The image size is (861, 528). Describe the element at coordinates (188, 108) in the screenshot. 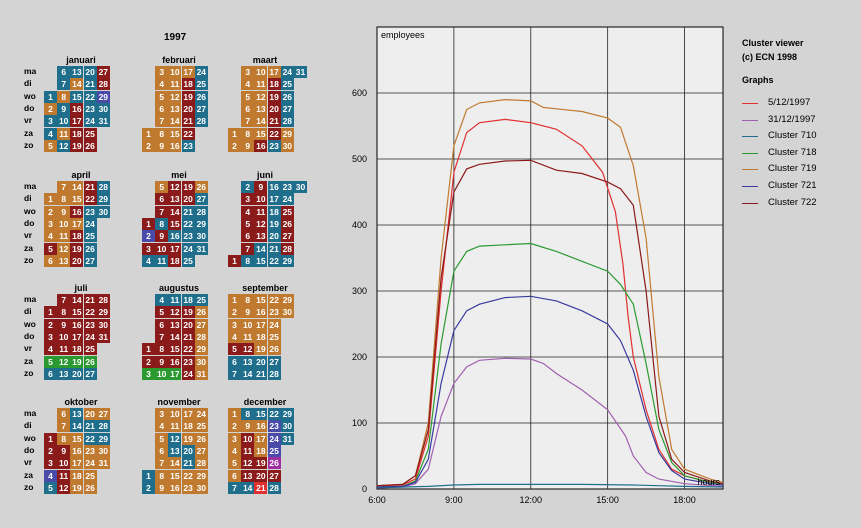

I see `calendar-day: 20` at that location.